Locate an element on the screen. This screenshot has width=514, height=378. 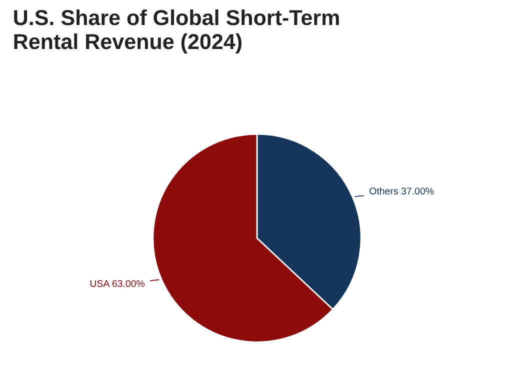
chart-title: U.S. Share of Global Short-Term Rental Revenue (2024) is located at coordinates (176, 31).